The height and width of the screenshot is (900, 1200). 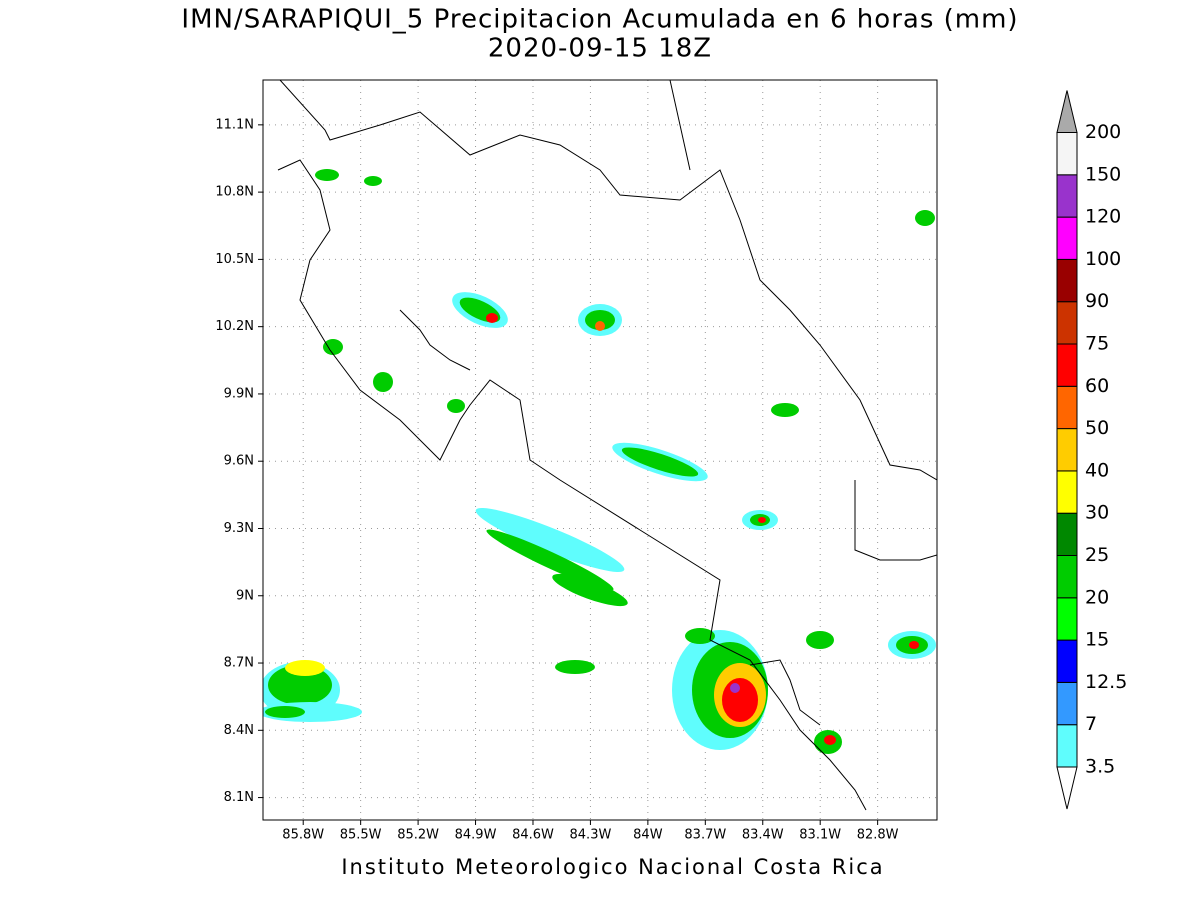 What do you see at coordinates (1097, 597) in the screenshot?
I see `colorbar-label: 20` at bounding box center [1097, 597].